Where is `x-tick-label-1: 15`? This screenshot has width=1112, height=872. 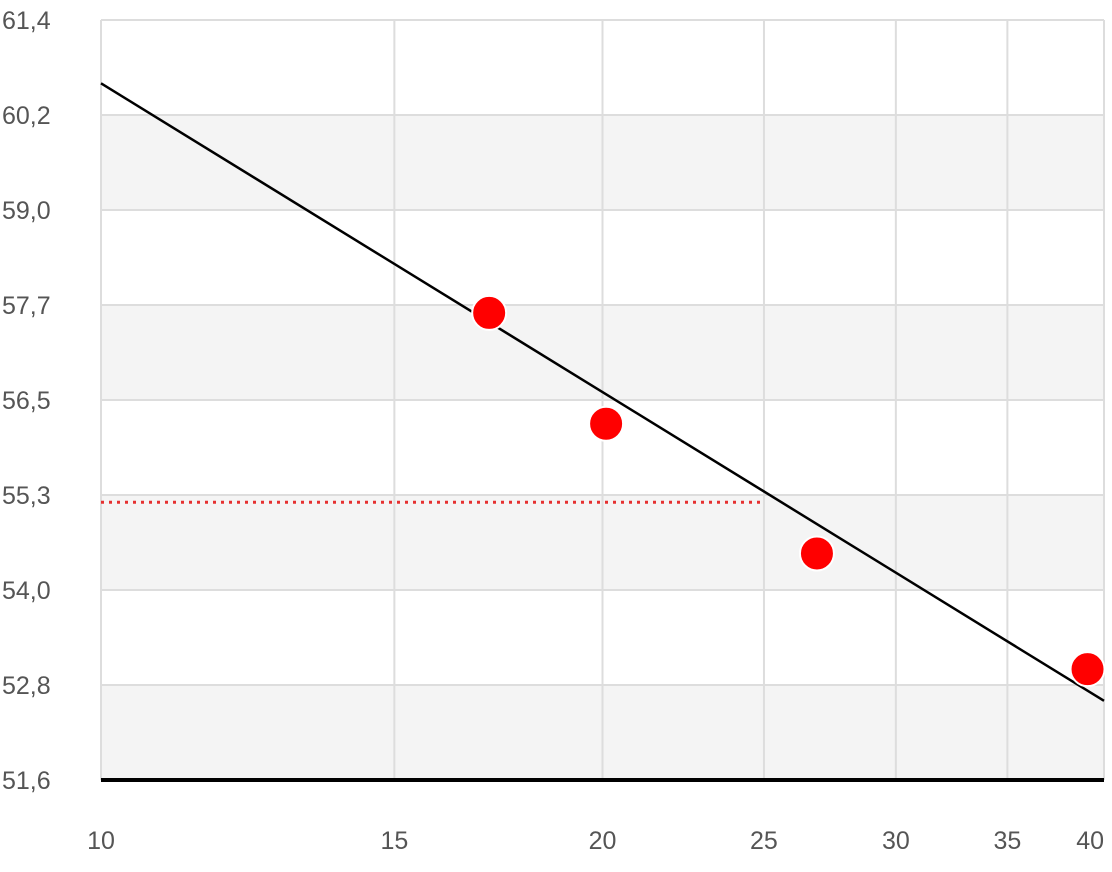 x-tick-label-1: 15 is located at coordinates (394, 841).